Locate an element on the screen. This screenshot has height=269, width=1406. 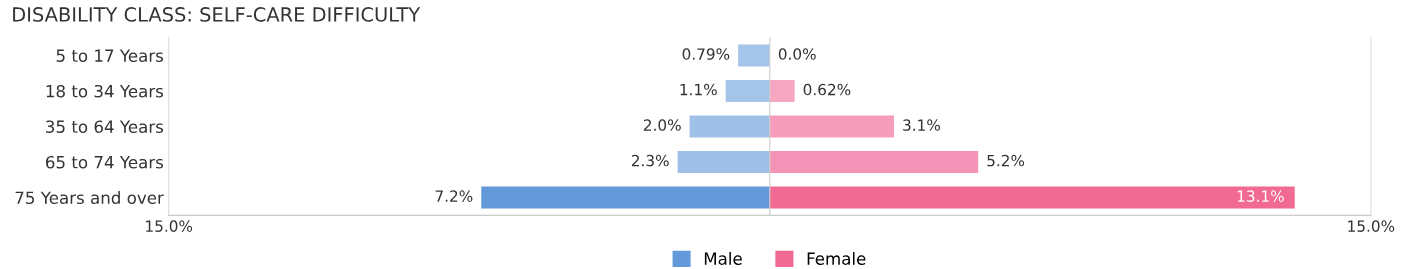
legend-label: Male is located at coordinates (723, 258).